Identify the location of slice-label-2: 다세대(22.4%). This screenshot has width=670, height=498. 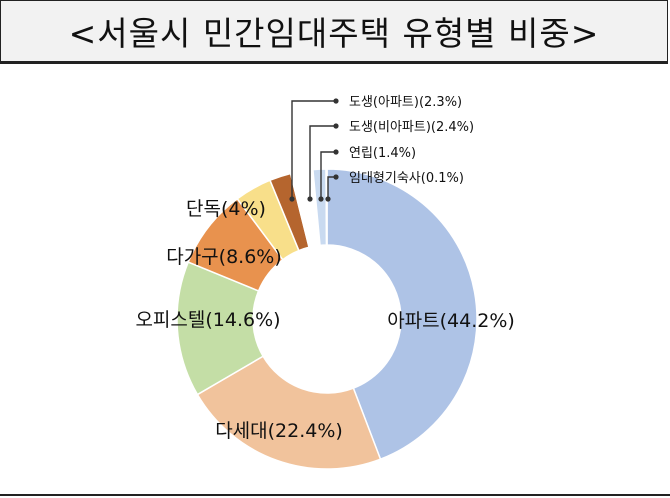
(279, 431).